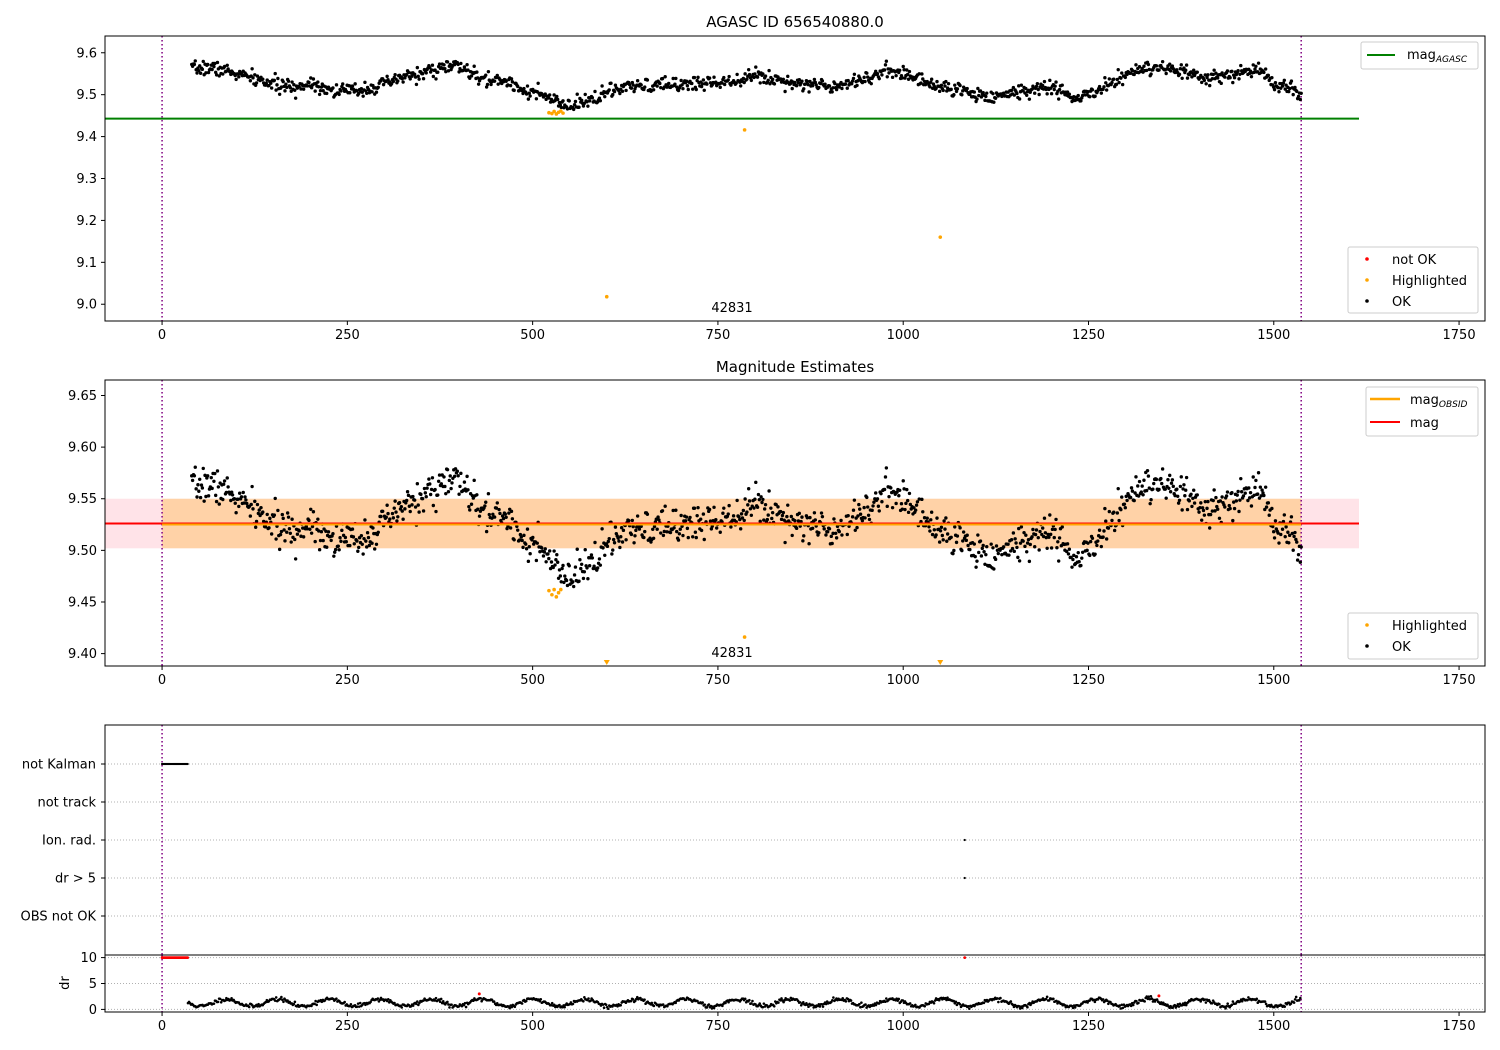  Describe the element at coordinates (82, 654) in the screenshot. I see `y-tick-label: 9.40` at that location.